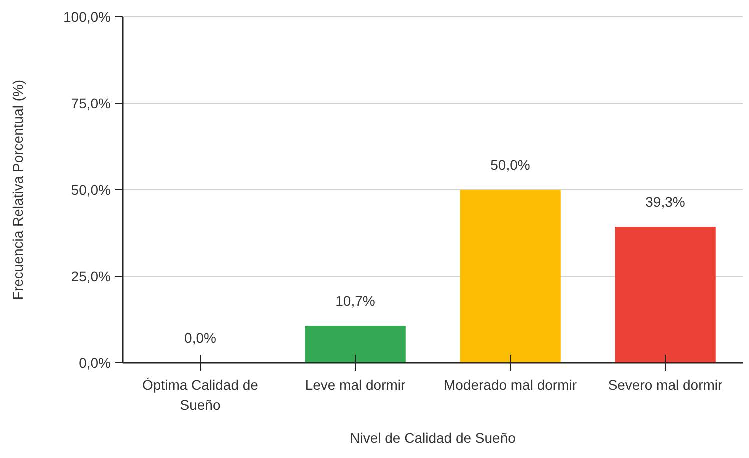 This screenshot has width=749, height=458. What do you see at coordinates (91, 190) in the screenshot?
I see `y-tick-label: 50,0%` at bounding box center [91, 190].